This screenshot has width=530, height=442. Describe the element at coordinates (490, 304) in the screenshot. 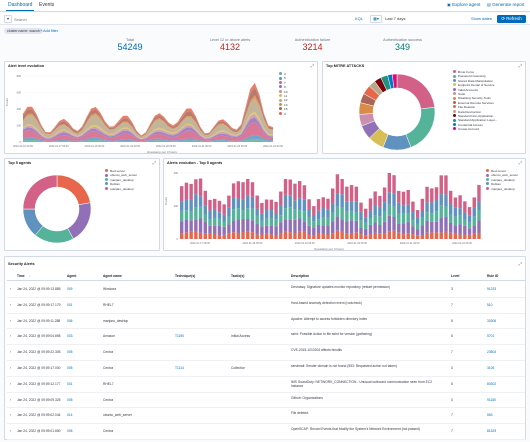

I see `cell-rule-id: 510` at that location.